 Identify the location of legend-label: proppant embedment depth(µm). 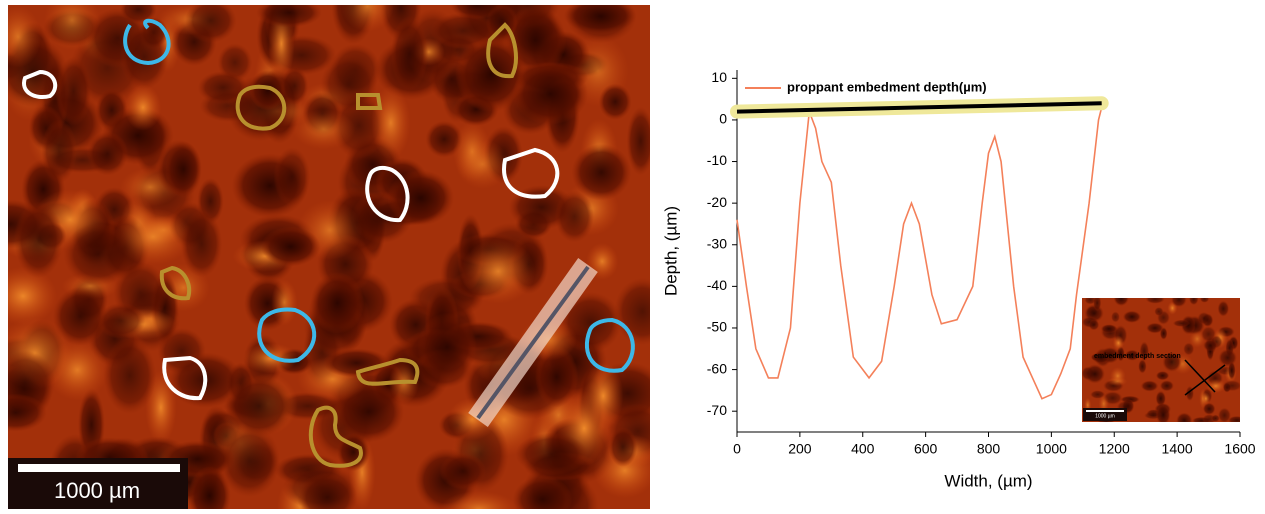
(887, 86).